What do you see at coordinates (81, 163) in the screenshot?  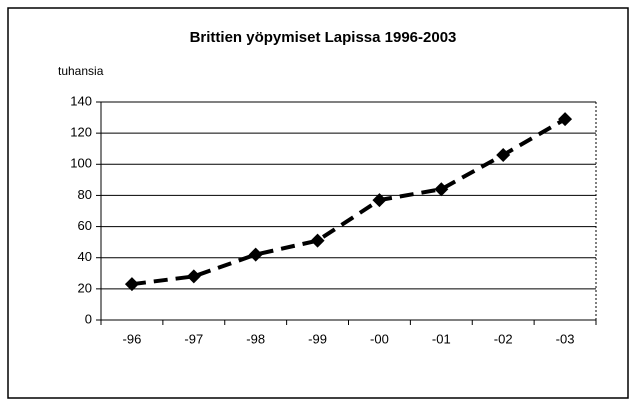 I see `y-tick-label: 100` at bounding box center [81, 163].